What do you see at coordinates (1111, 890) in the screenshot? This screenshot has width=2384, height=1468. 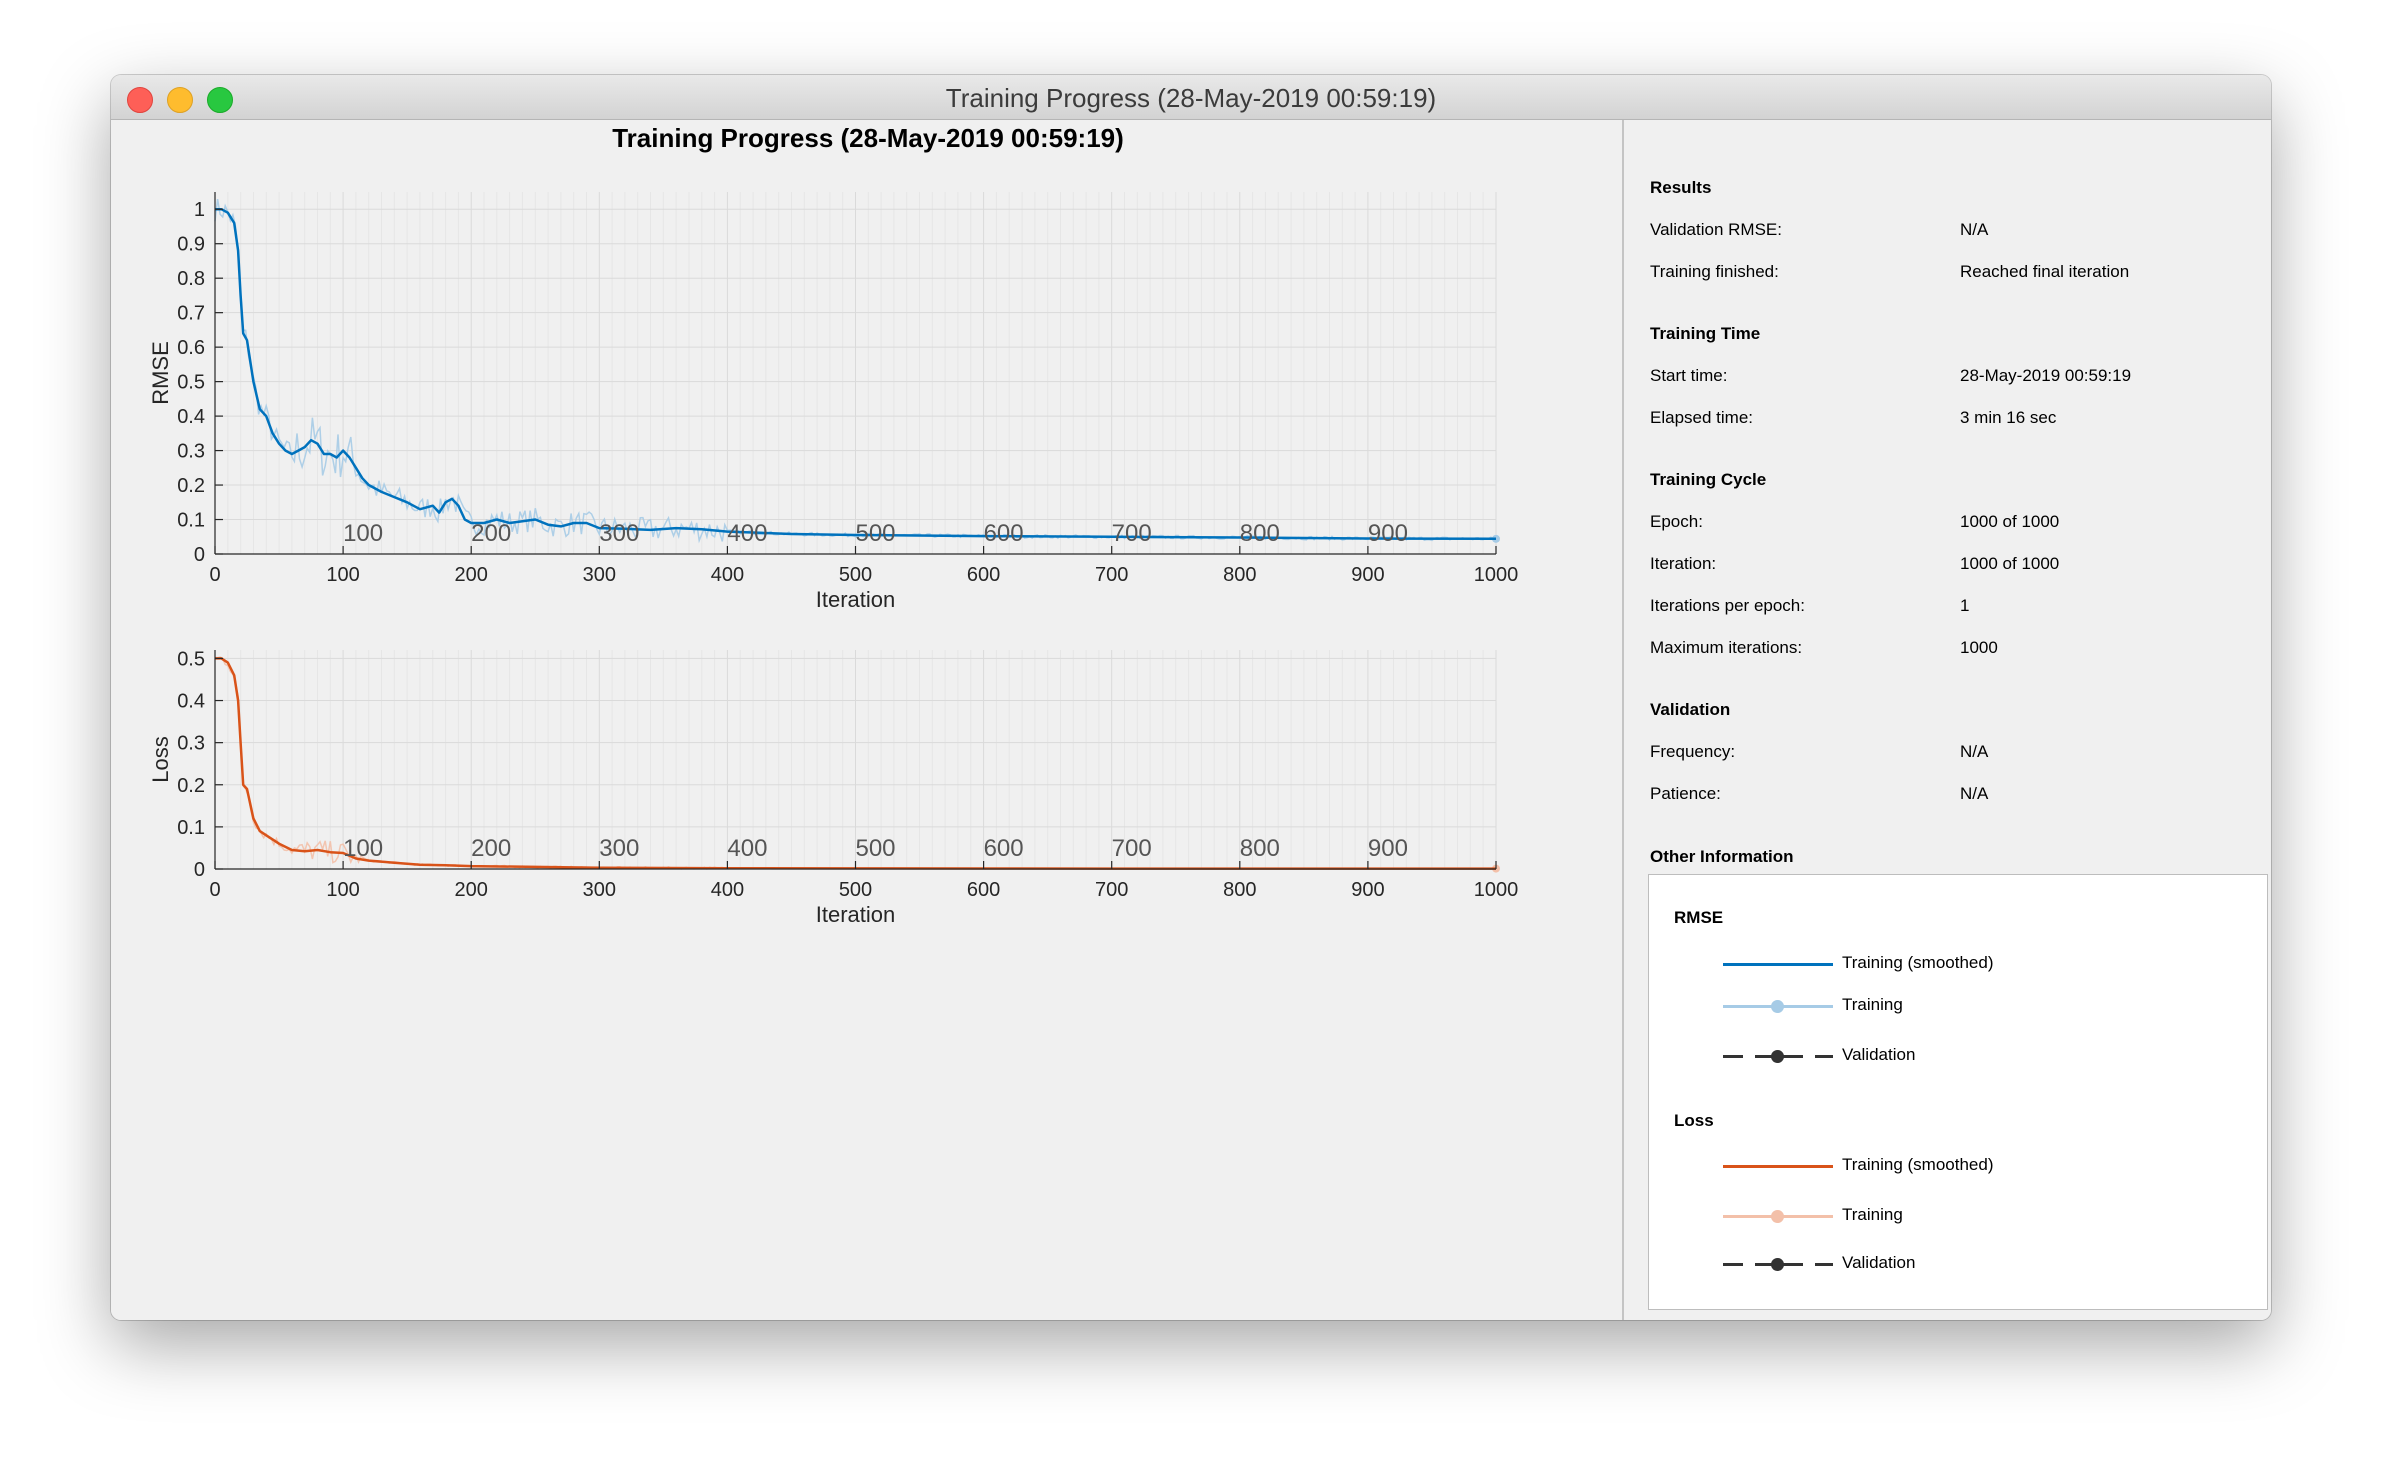 I see `loss-x-tick-label: 700` at bounding box center [1111, 890].